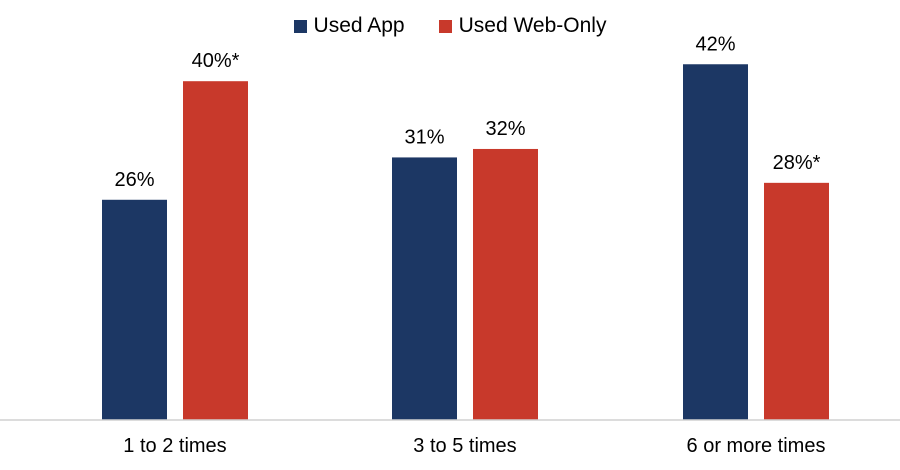  I want to click on legend-item-used-app: Used App, so click(349, 26).